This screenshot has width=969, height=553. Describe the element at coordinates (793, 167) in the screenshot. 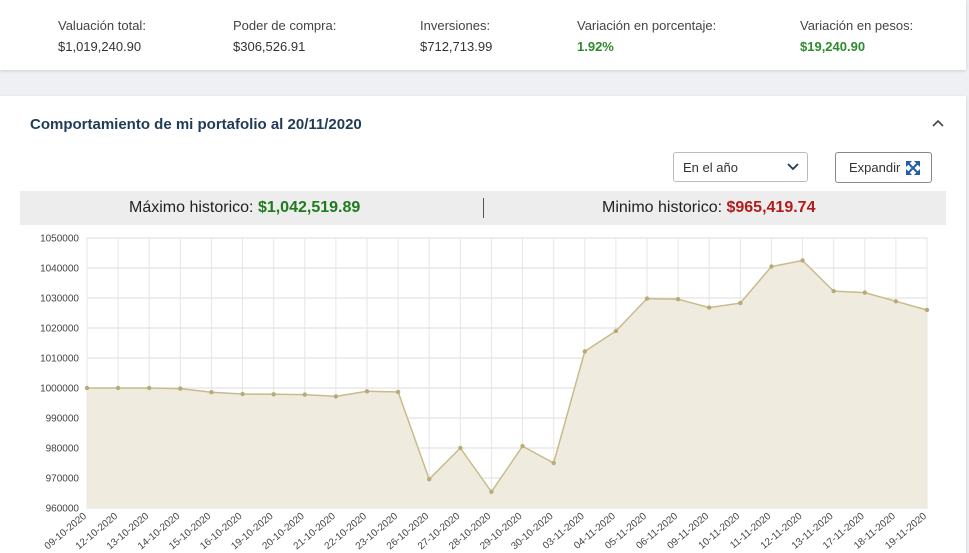

I see `chevron-down-icon` at that location.